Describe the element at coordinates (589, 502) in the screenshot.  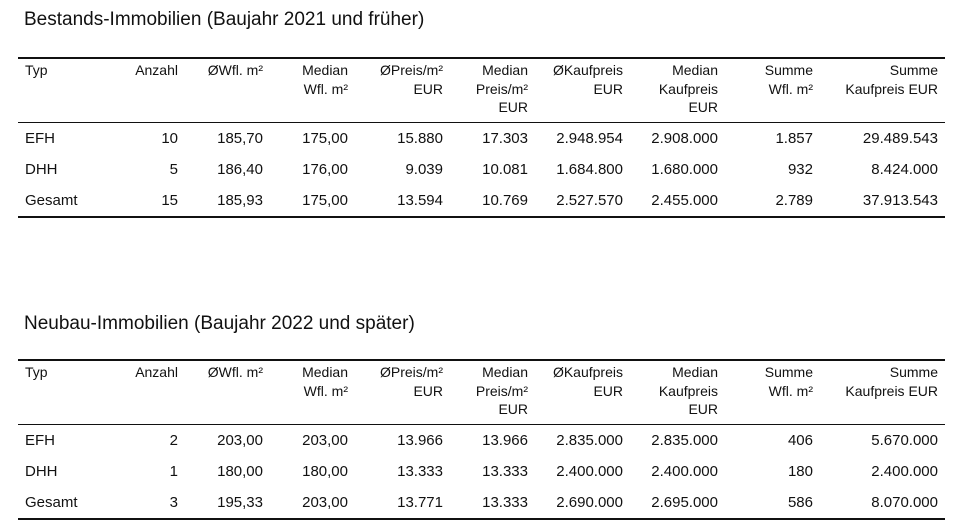
I see `table-cell: 2.690.000` at that location.